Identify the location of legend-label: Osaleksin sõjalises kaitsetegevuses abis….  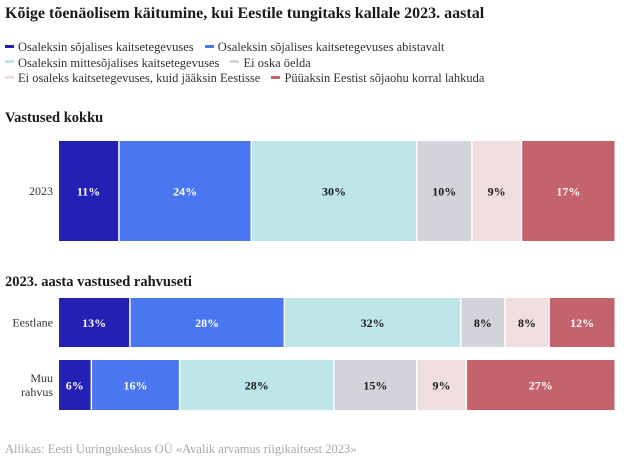
(331, 47).